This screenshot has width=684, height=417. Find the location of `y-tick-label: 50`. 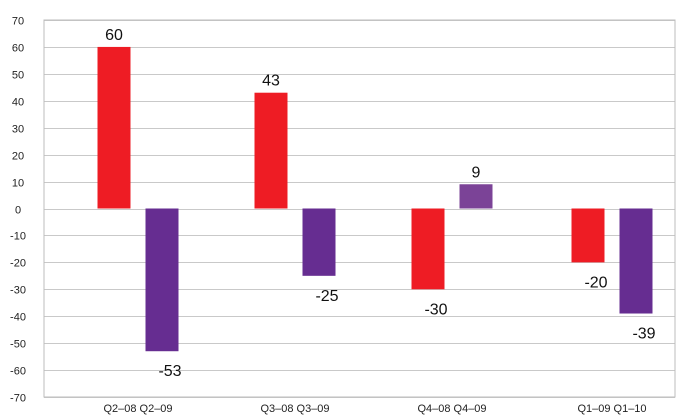

y-tick-label: 50 is located at coordinates (18, 76).